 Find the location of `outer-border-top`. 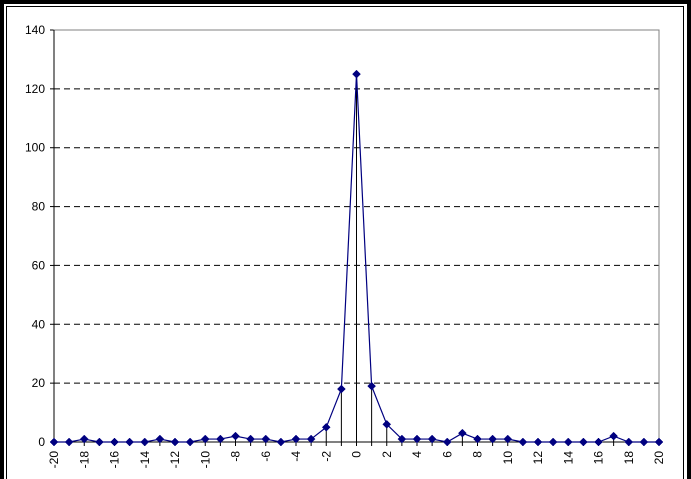

outer-border-top is located at coordinates (345, 2).